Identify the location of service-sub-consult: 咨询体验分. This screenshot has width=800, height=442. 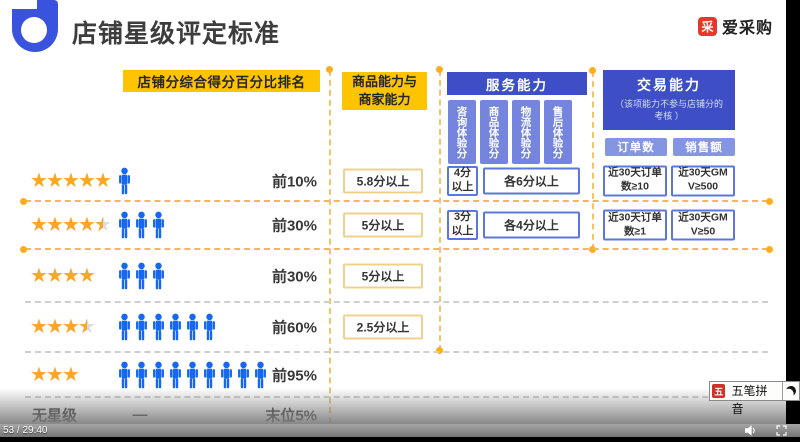
(462, 132).